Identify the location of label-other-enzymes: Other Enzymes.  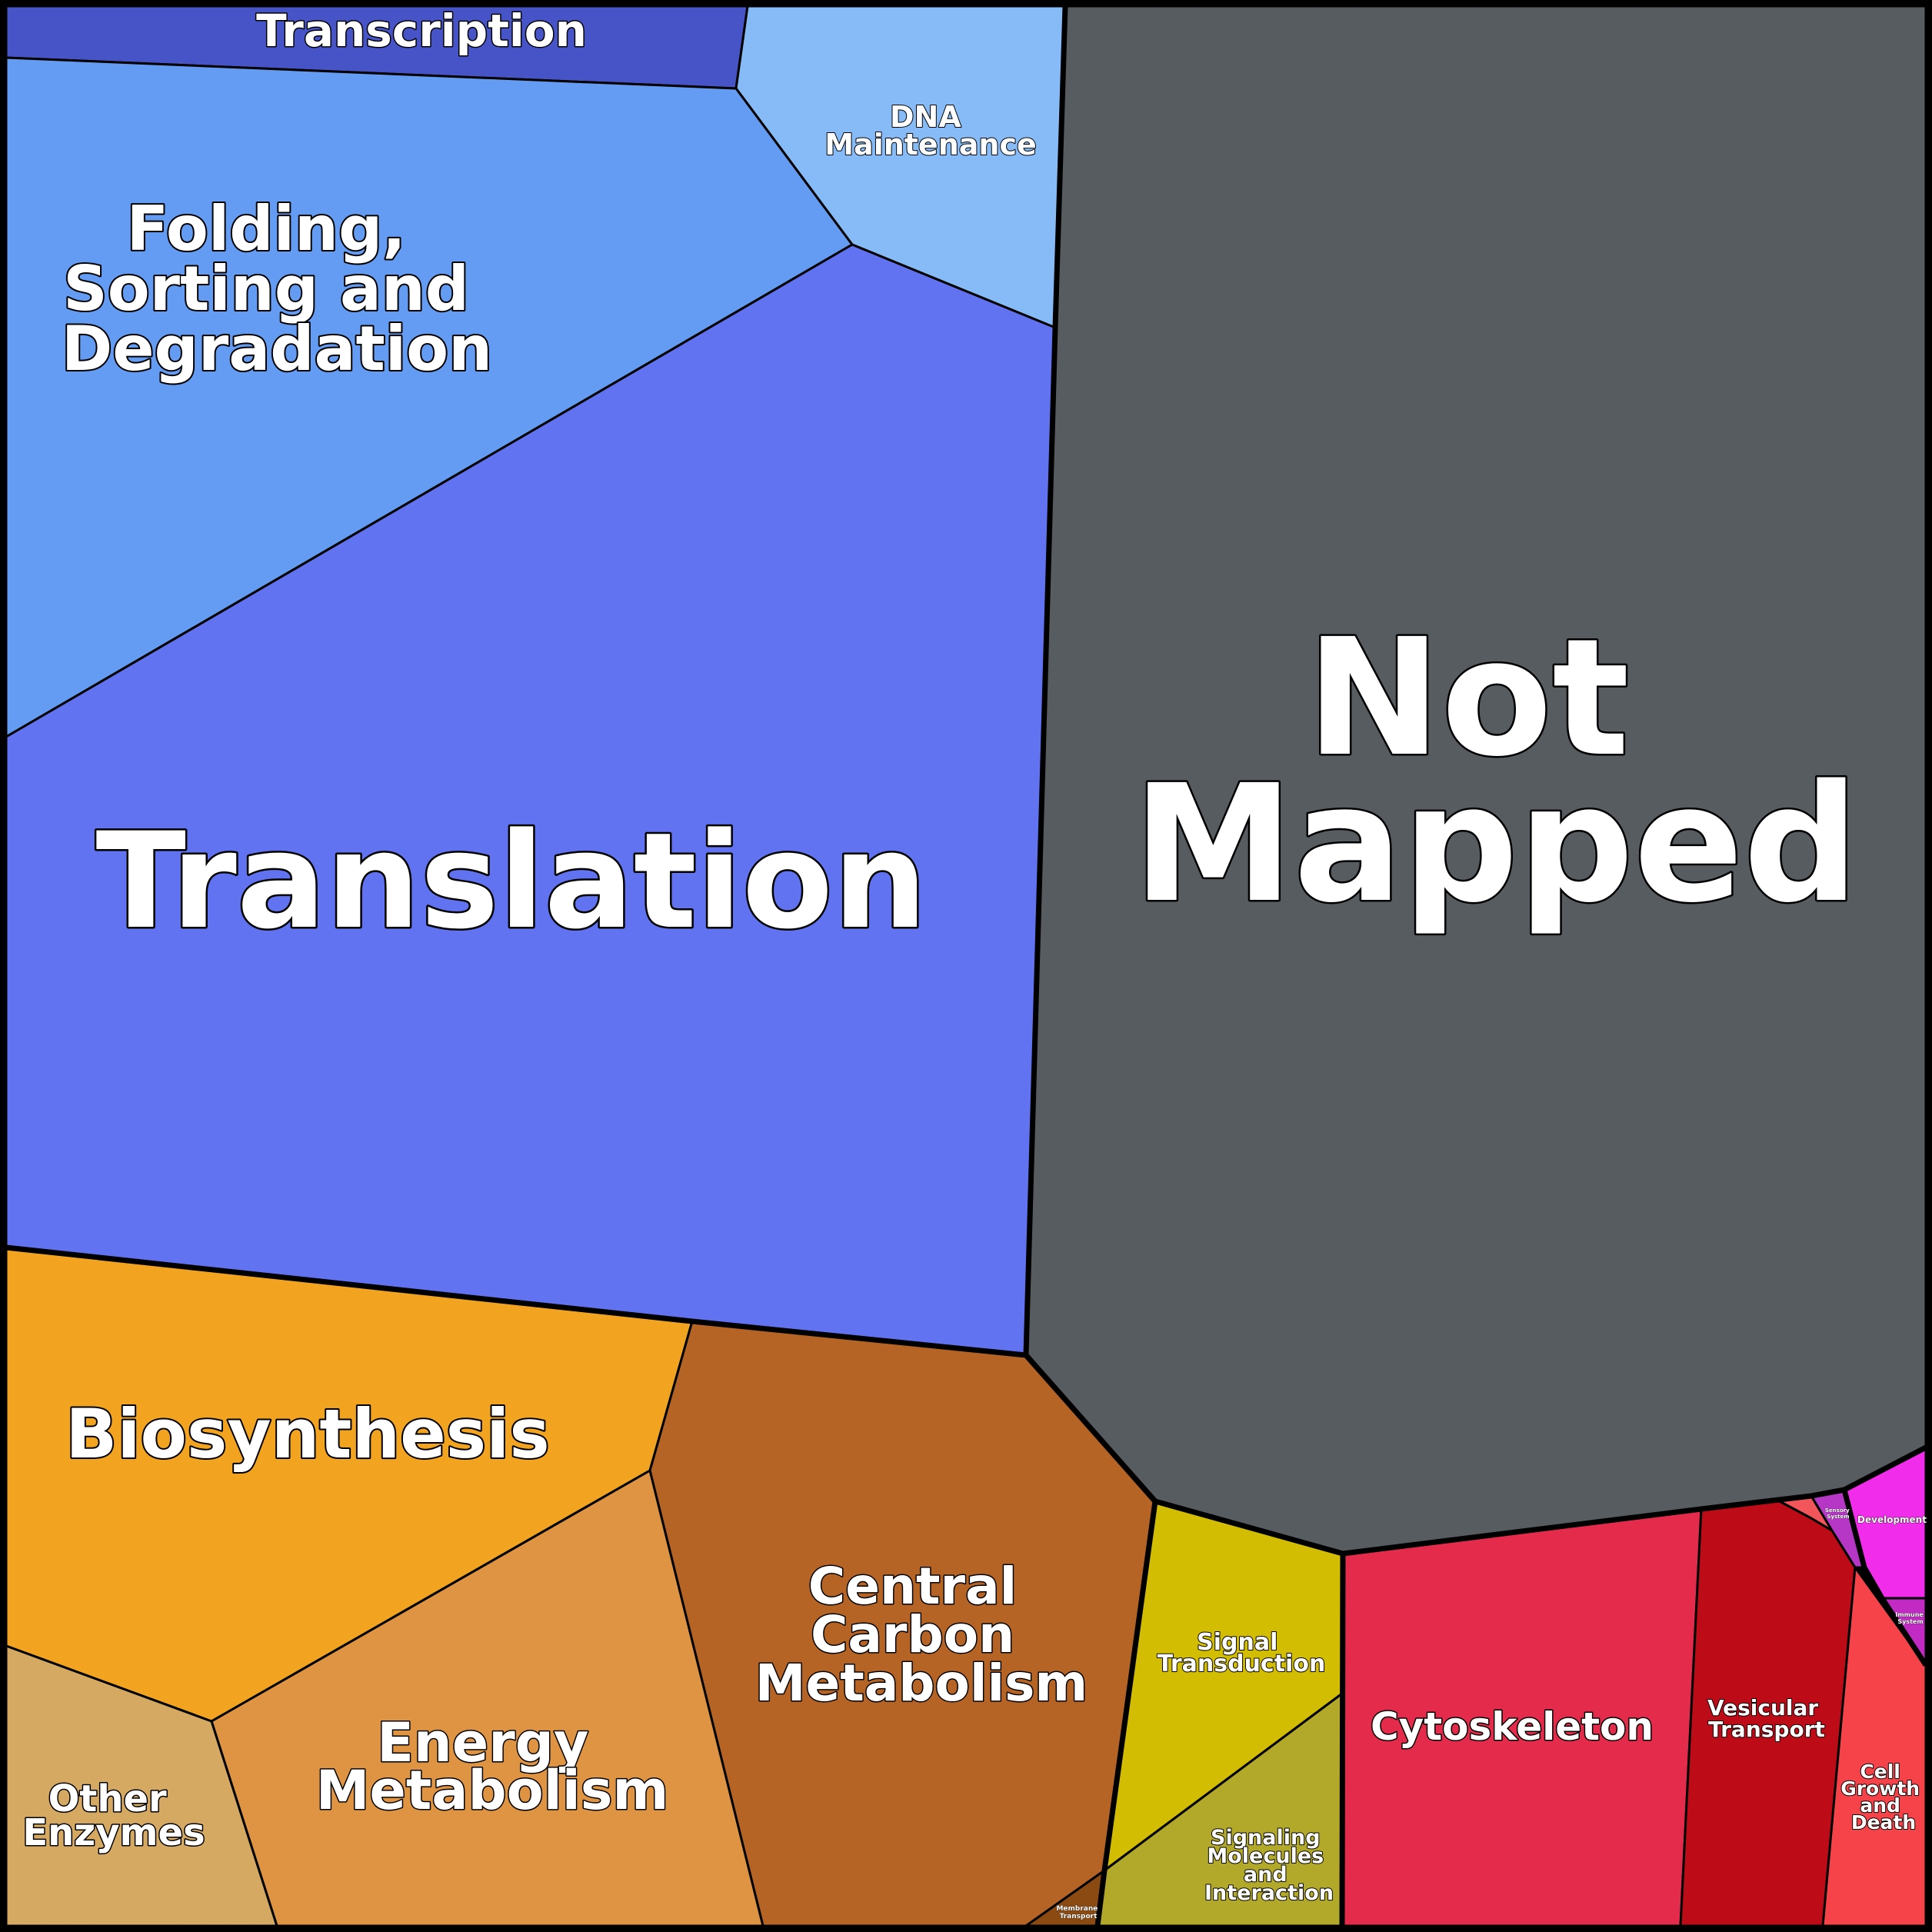
(113, 1815).